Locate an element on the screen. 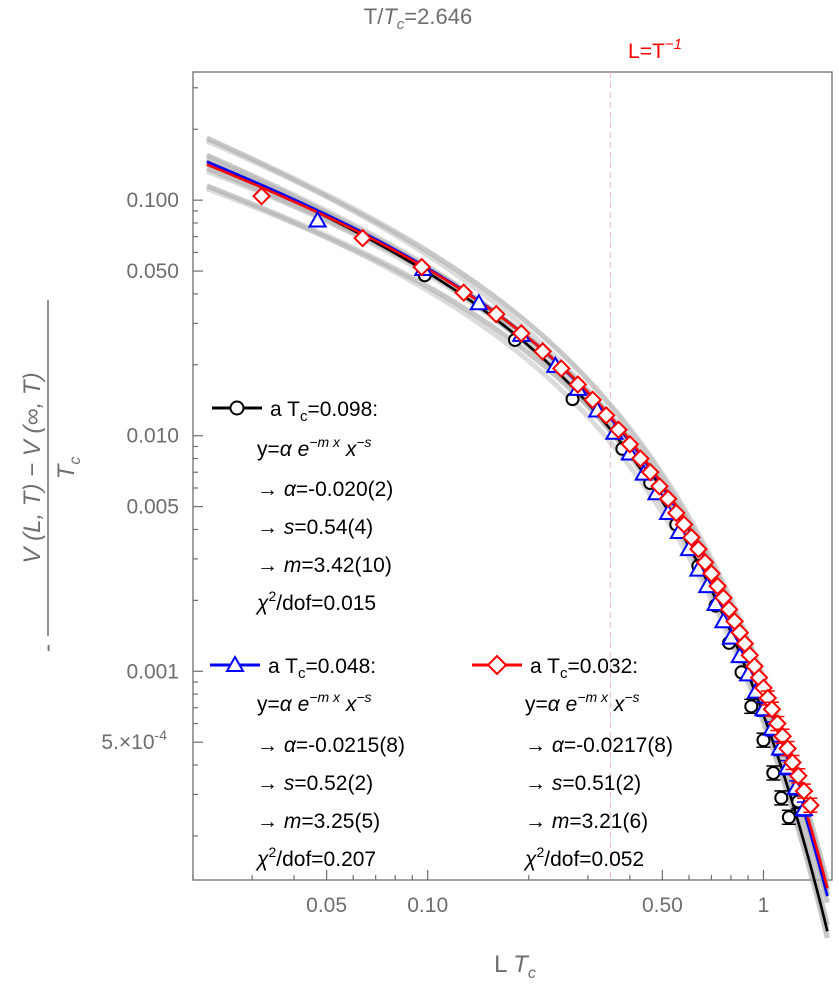 The height and width of the screenshot is (988, 839). reference-line-label: L=T−1 is located at coordinates (655, 49).